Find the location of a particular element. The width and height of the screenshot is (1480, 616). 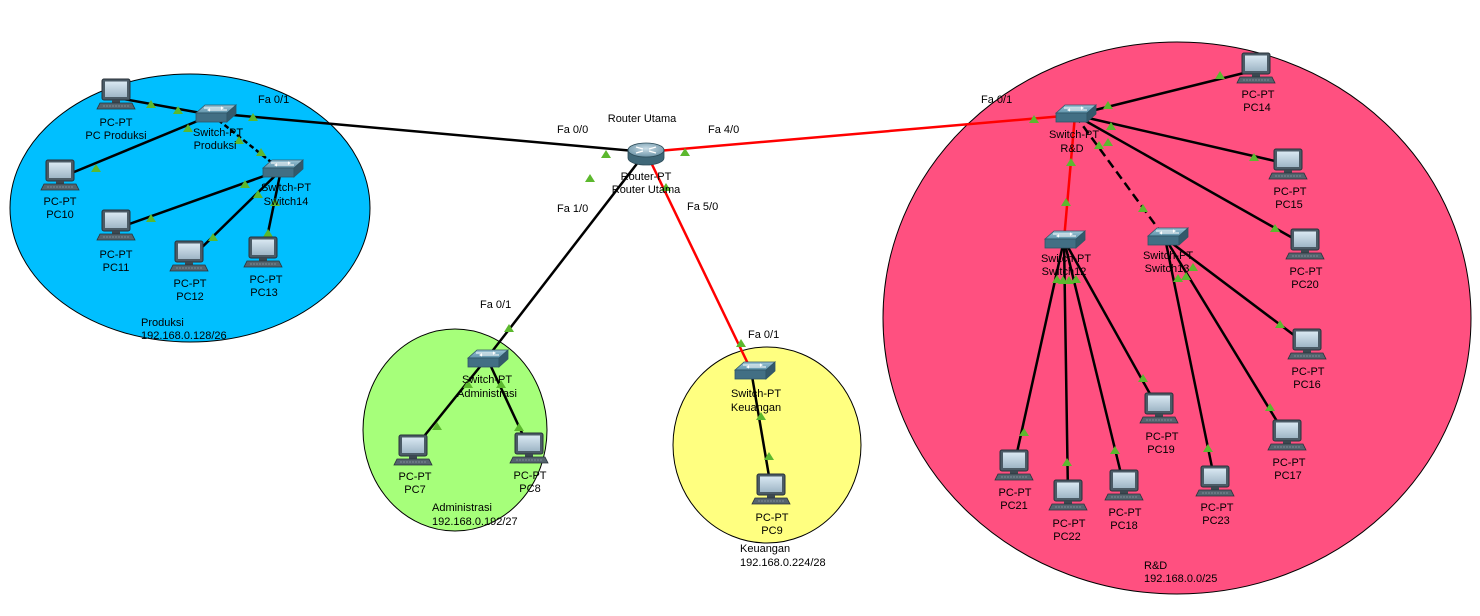

switch-name-label: Switch14 is located at coordinates (286, 202).